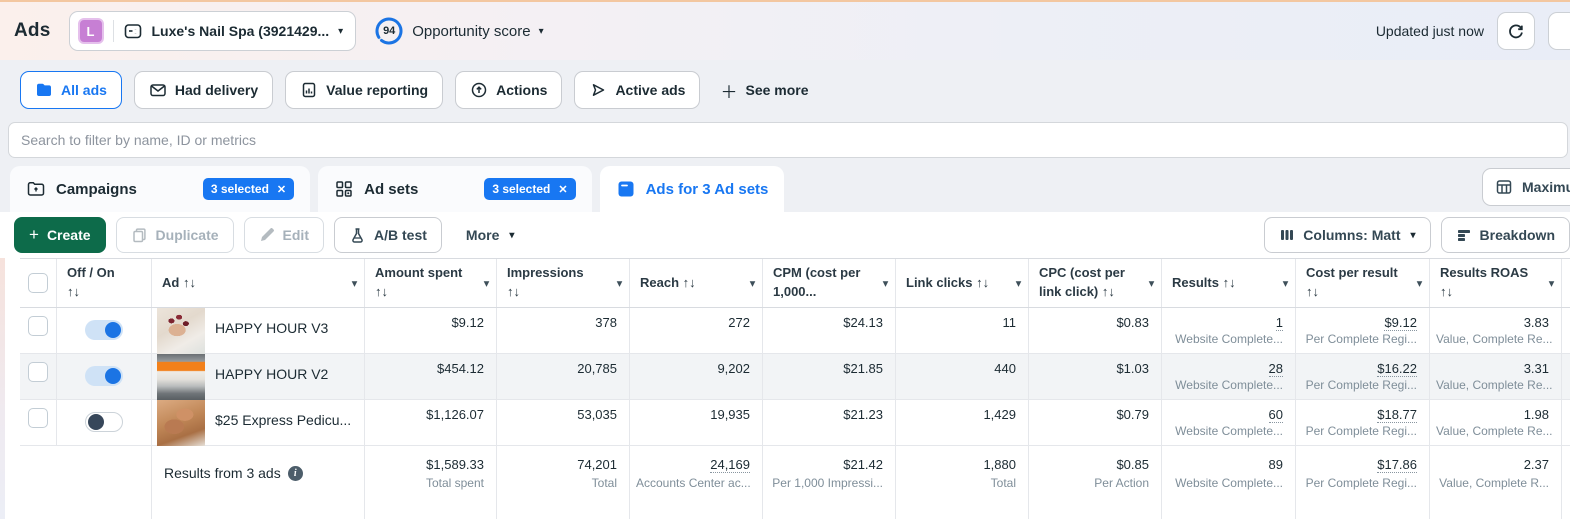 This screenshot has width=1570, height=519. I want to click on column-header-results-roas: Results ROAS ↑↓ ▾, so click(1496, 283).